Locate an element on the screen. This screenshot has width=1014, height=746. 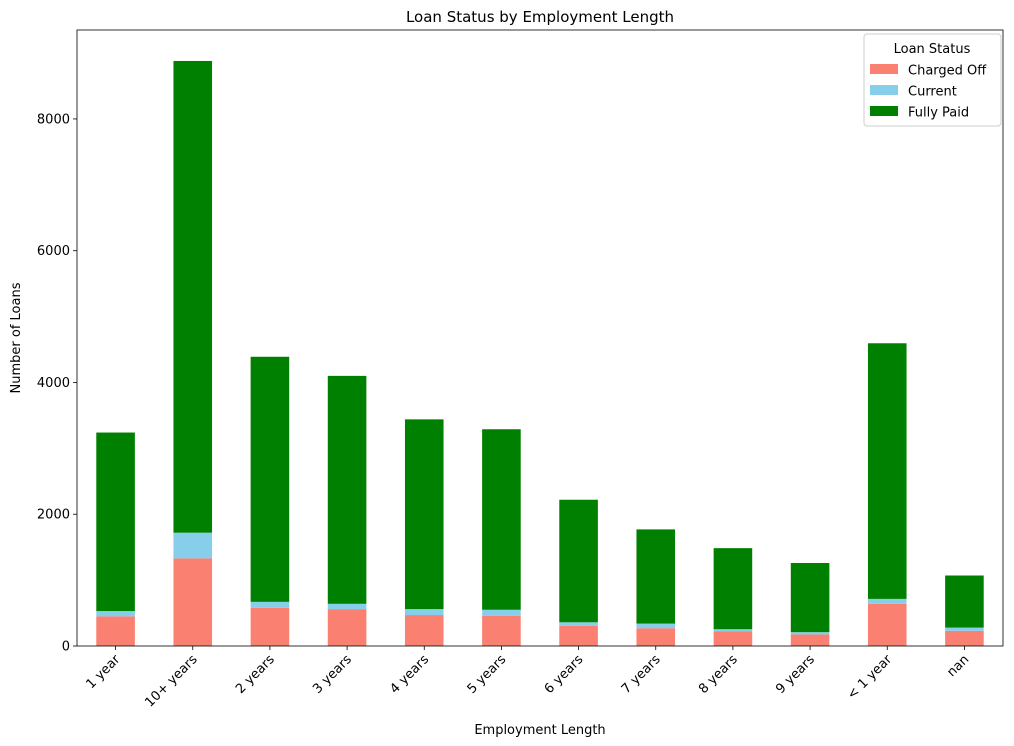
y-tick-label: 4000 is located at coordinates (53, 383).